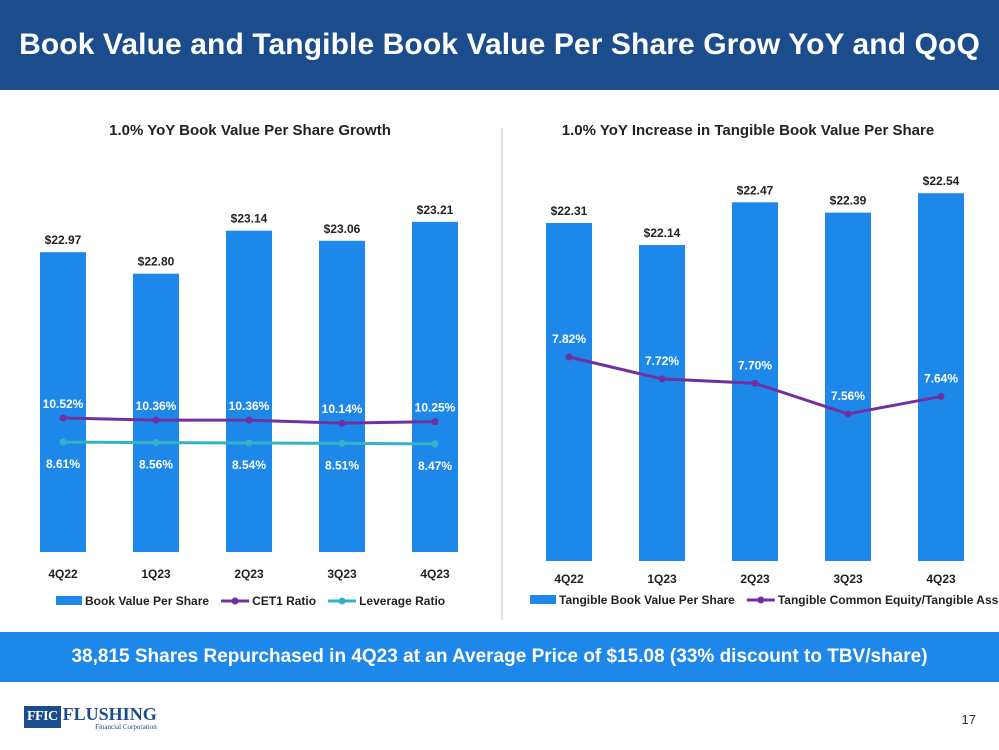 This screenshot has height=750, width=999. What do you see at coordinates (250, 130) in the screenshot?
I see `chart1-title: 1.0% YoY Book Value Per Share Growth` at bounding box center [250, 130].